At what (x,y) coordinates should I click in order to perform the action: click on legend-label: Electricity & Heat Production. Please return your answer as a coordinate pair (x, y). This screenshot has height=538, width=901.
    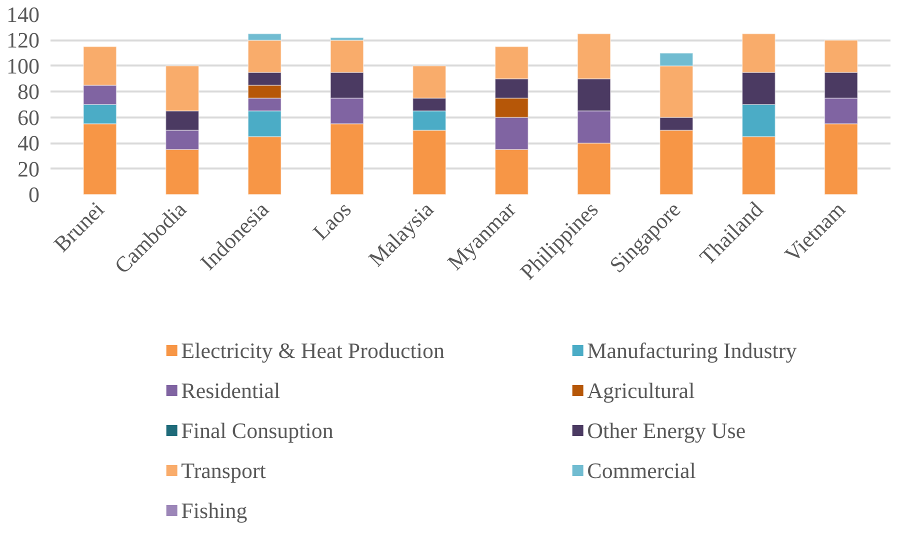
    Looking at the image, I should click on (312, 350).